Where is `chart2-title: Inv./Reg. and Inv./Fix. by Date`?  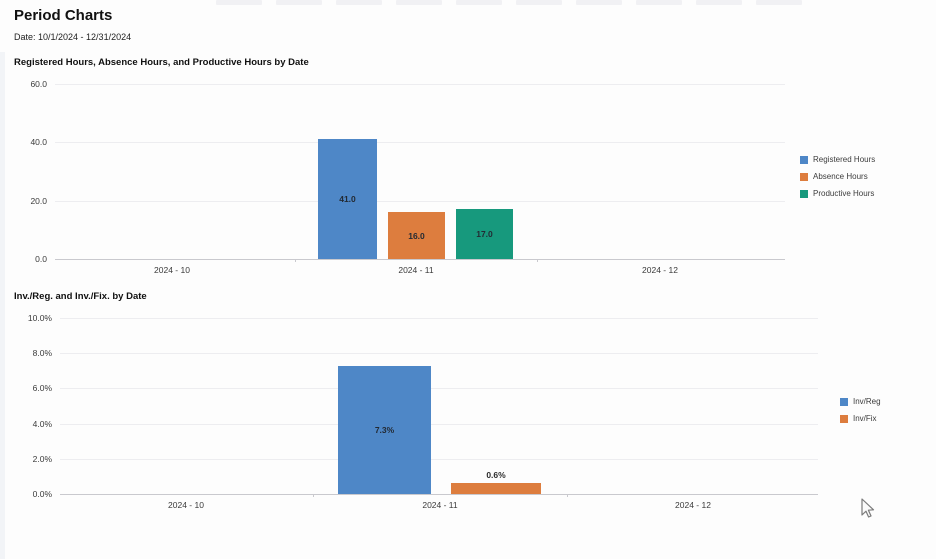
chart2-title: Inv./Reg. and Inv./Fix. by Date is located at coordinates (80, 296).